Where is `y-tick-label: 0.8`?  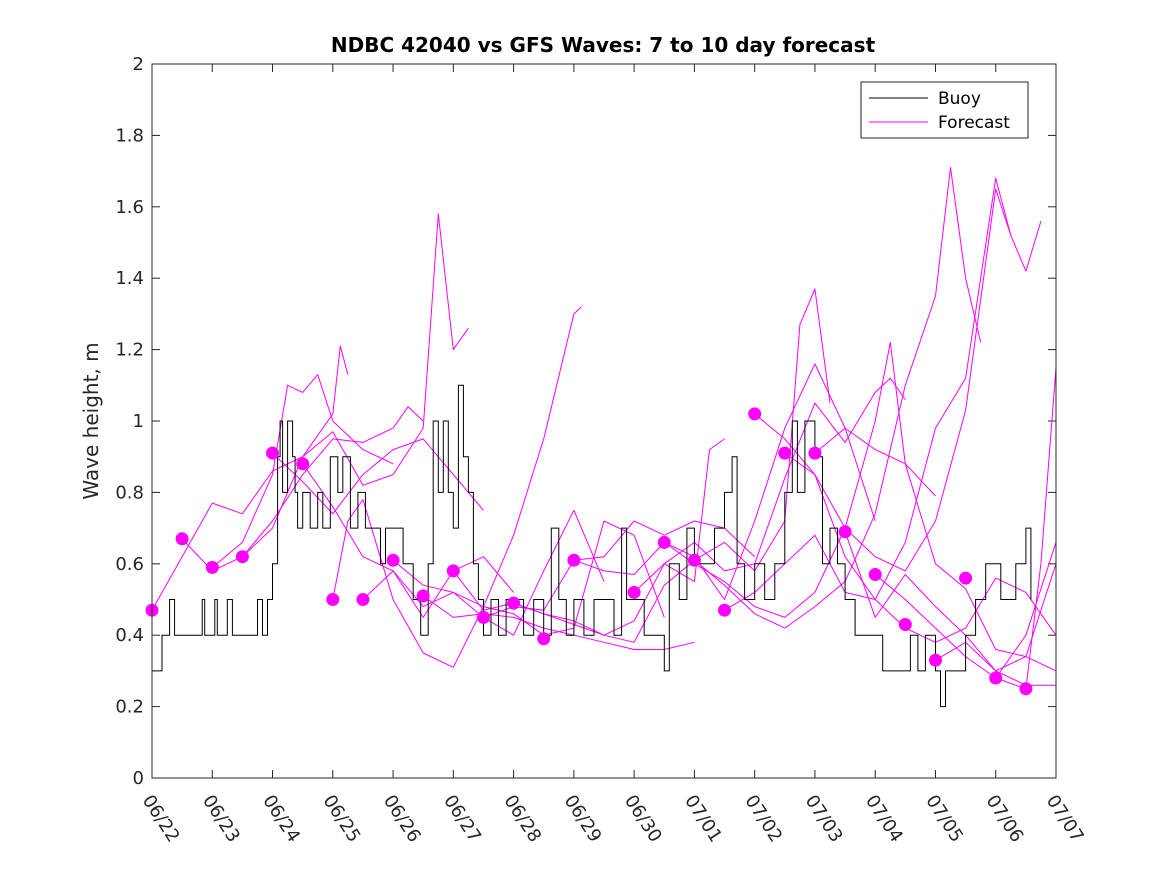
y-tick-label: 0.8 is located at coordinates (129, 492).